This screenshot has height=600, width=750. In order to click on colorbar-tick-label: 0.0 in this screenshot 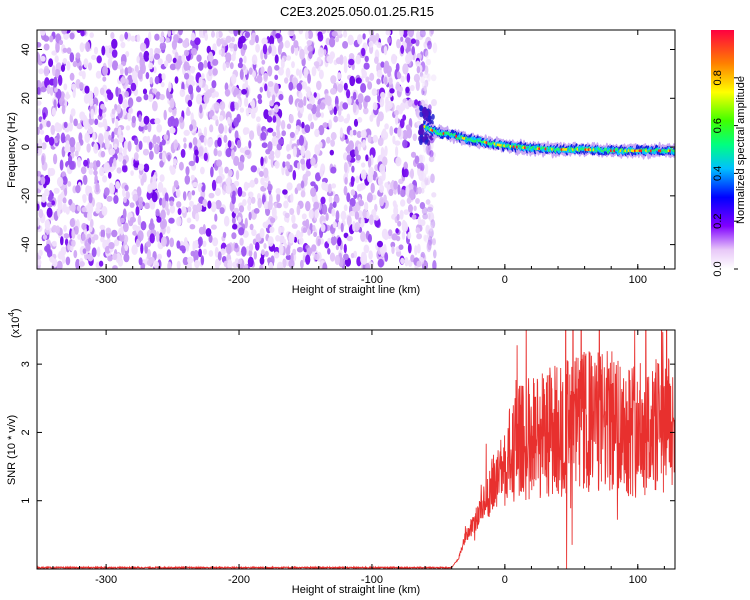, I will do `click(718, 268)`.